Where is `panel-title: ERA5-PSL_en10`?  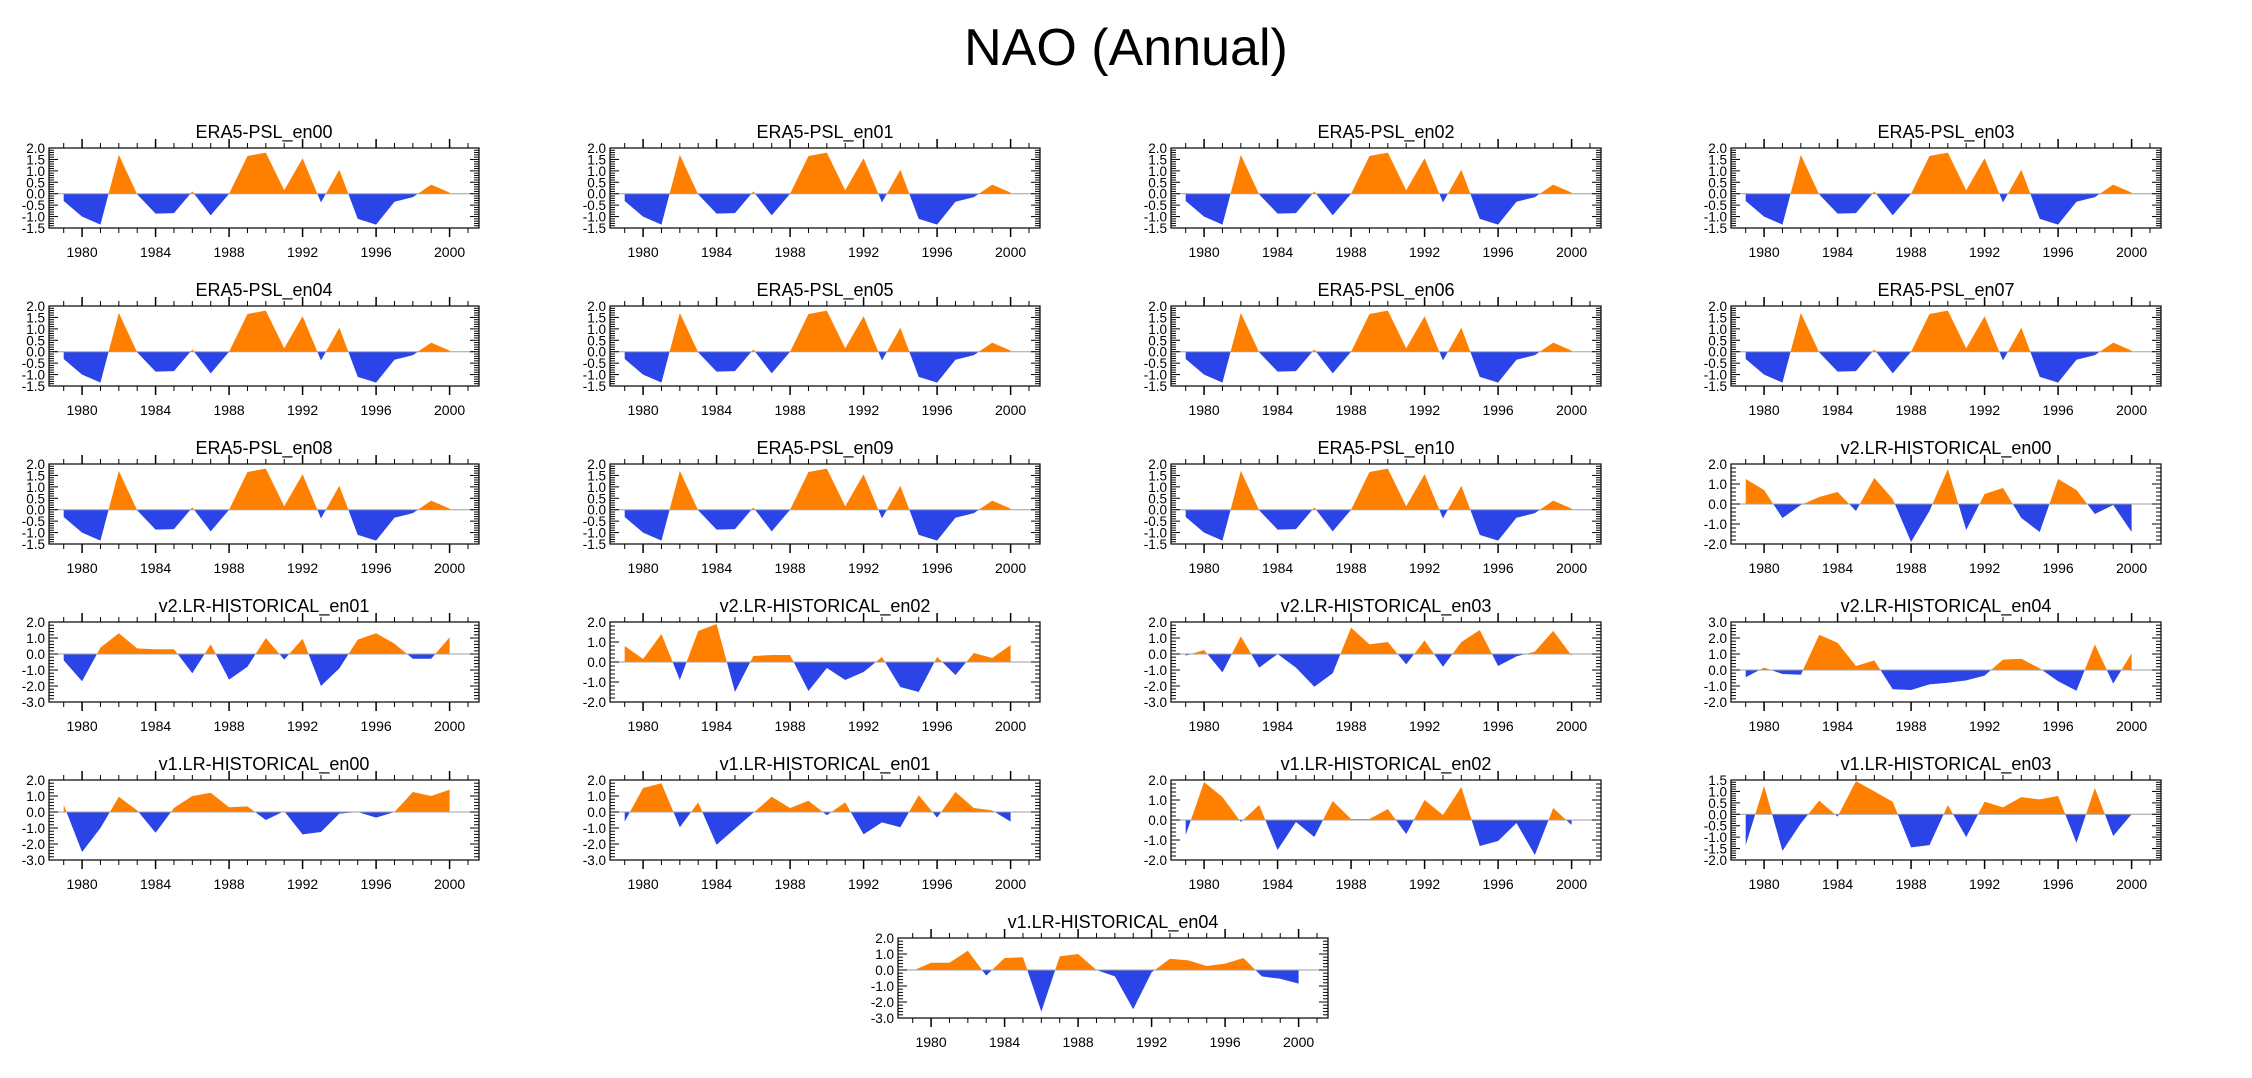 panel-title: ERA5-PSL_en10 is located at coordinates (1385, 448).